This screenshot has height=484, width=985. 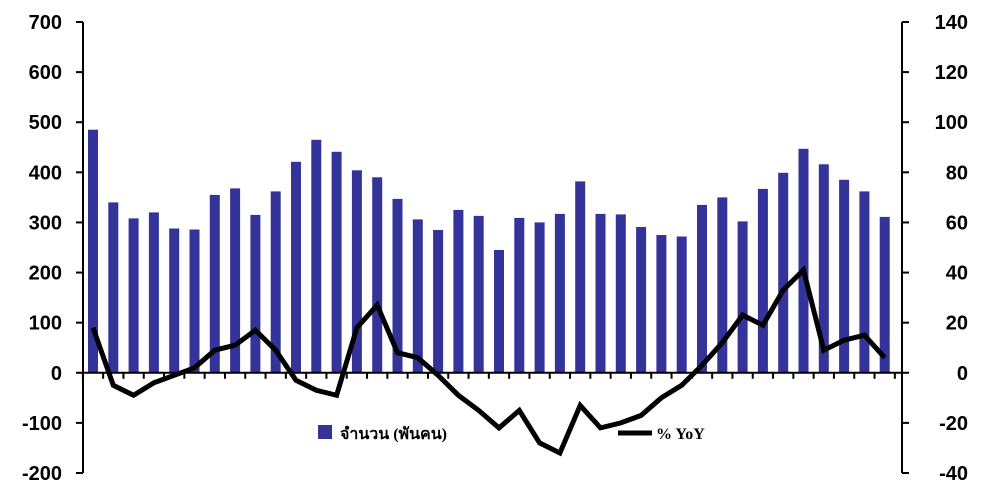 What do you see at coordinates (45, 223) in the screenshot?
I see `left-tick-label: 300` at bounding box center [45, 223].